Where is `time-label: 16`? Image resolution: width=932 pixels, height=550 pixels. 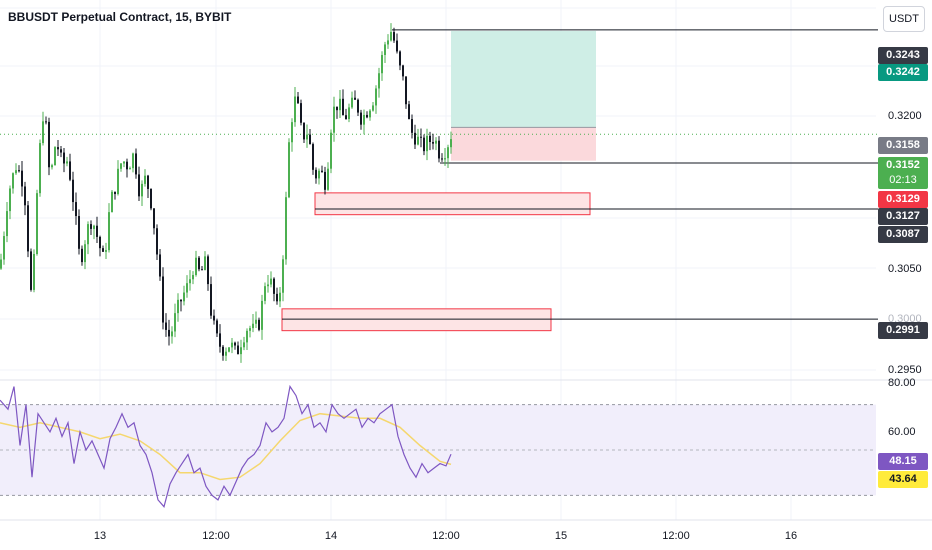
time-label: 16 is located at coordinates (791, 536).